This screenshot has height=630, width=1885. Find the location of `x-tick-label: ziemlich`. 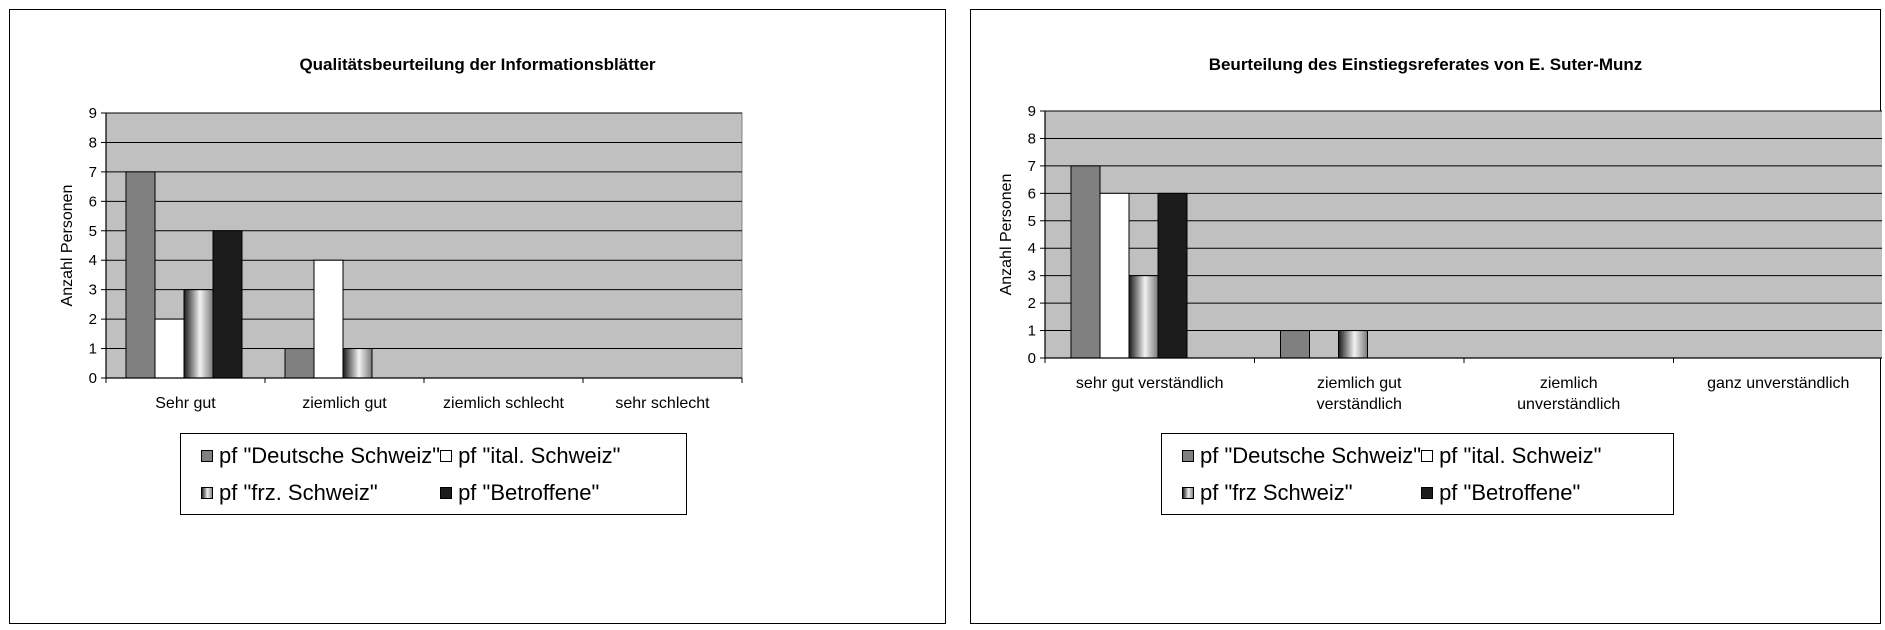

x-tick-label: ziemlich is located at coordinates (1569, 383).